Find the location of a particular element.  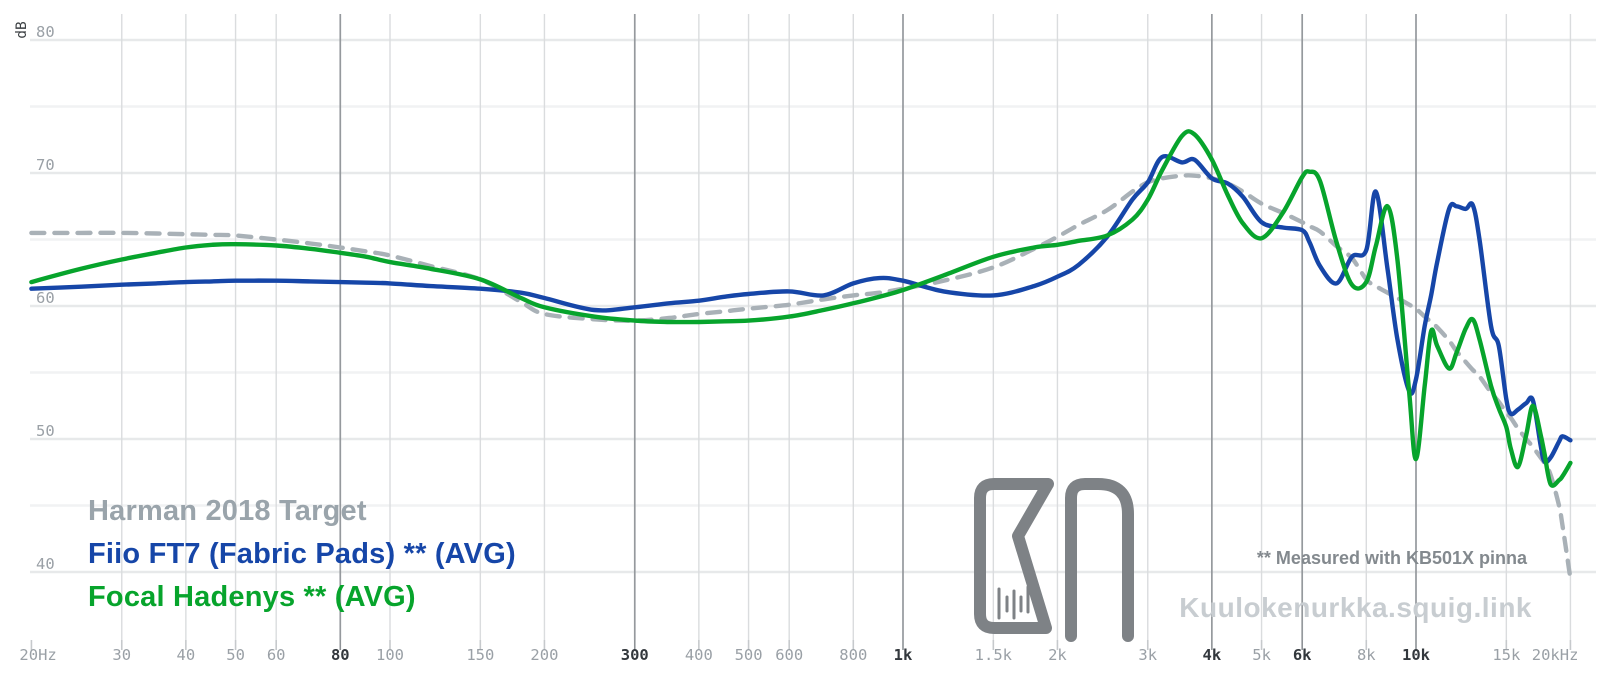

y-tick-label: 80 is located at coordinates (45, 32).